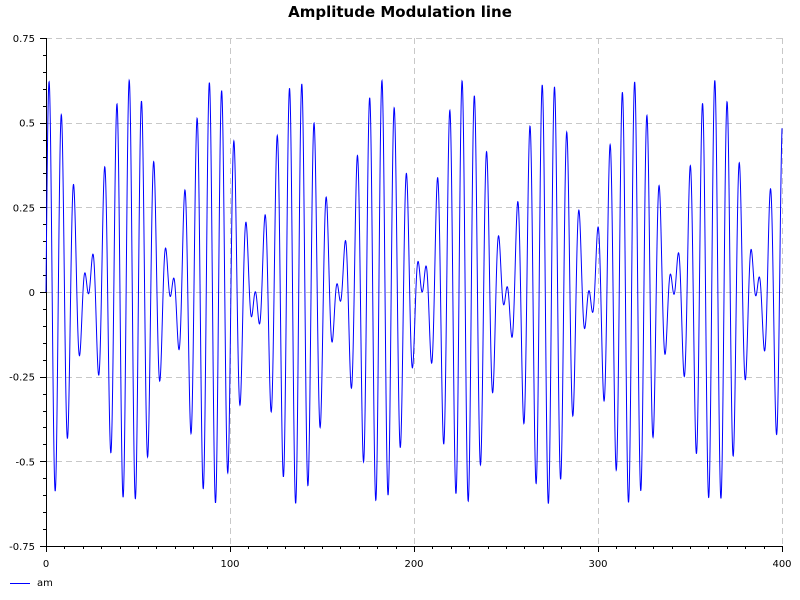 The height and width of the screenshot is (600, 800). What do you see at coordinates (400, 12) in the screenshot?
I see `chart-title: Amplitude Modulation line` at bounding box center [400, 12].